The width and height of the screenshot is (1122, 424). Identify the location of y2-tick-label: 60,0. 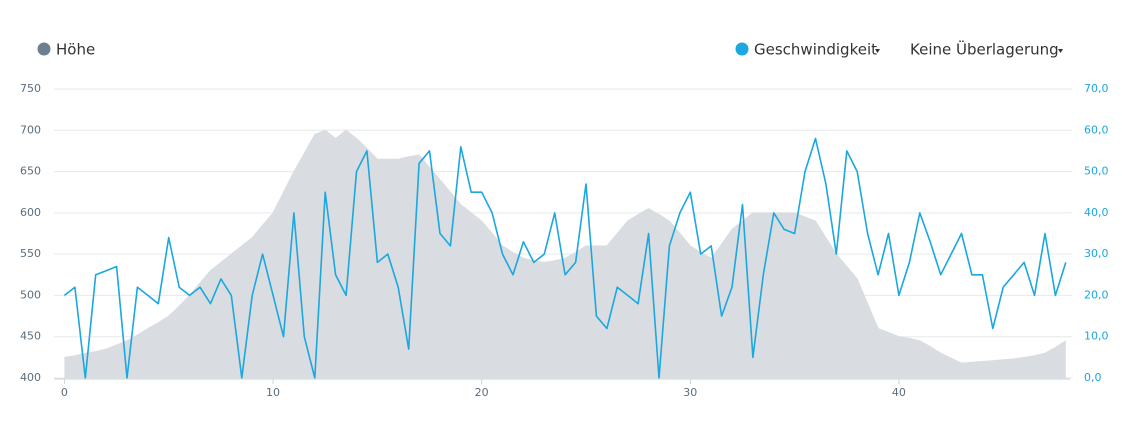
(1096, 129).